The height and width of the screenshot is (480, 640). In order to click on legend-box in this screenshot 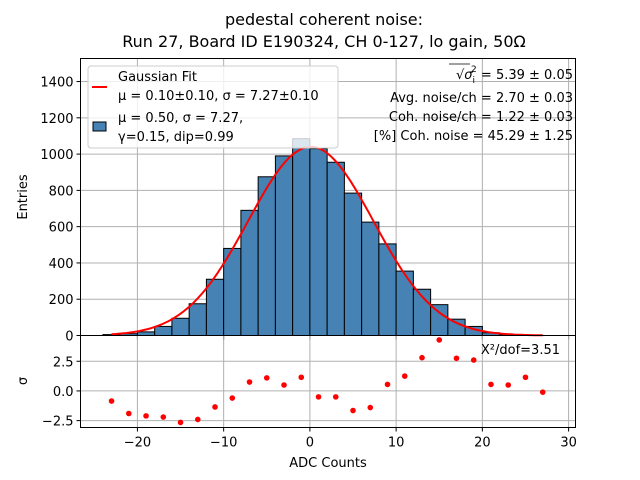, I will do `click(213, 107)`.